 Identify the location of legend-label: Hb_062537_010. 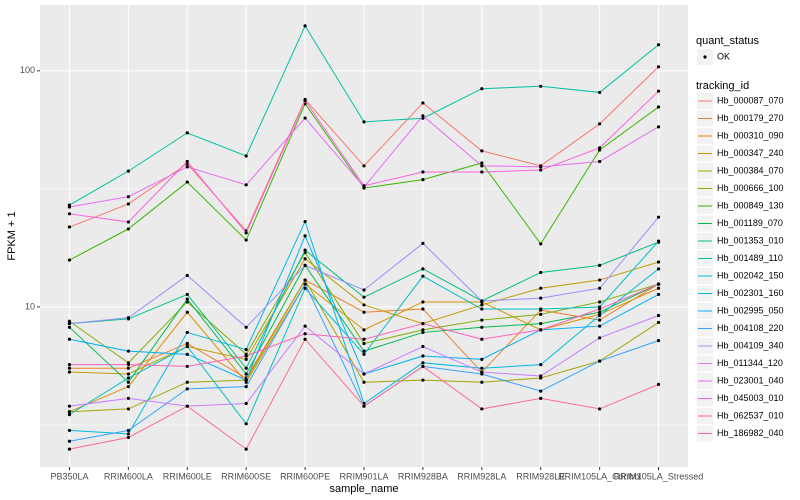
(750, 415).